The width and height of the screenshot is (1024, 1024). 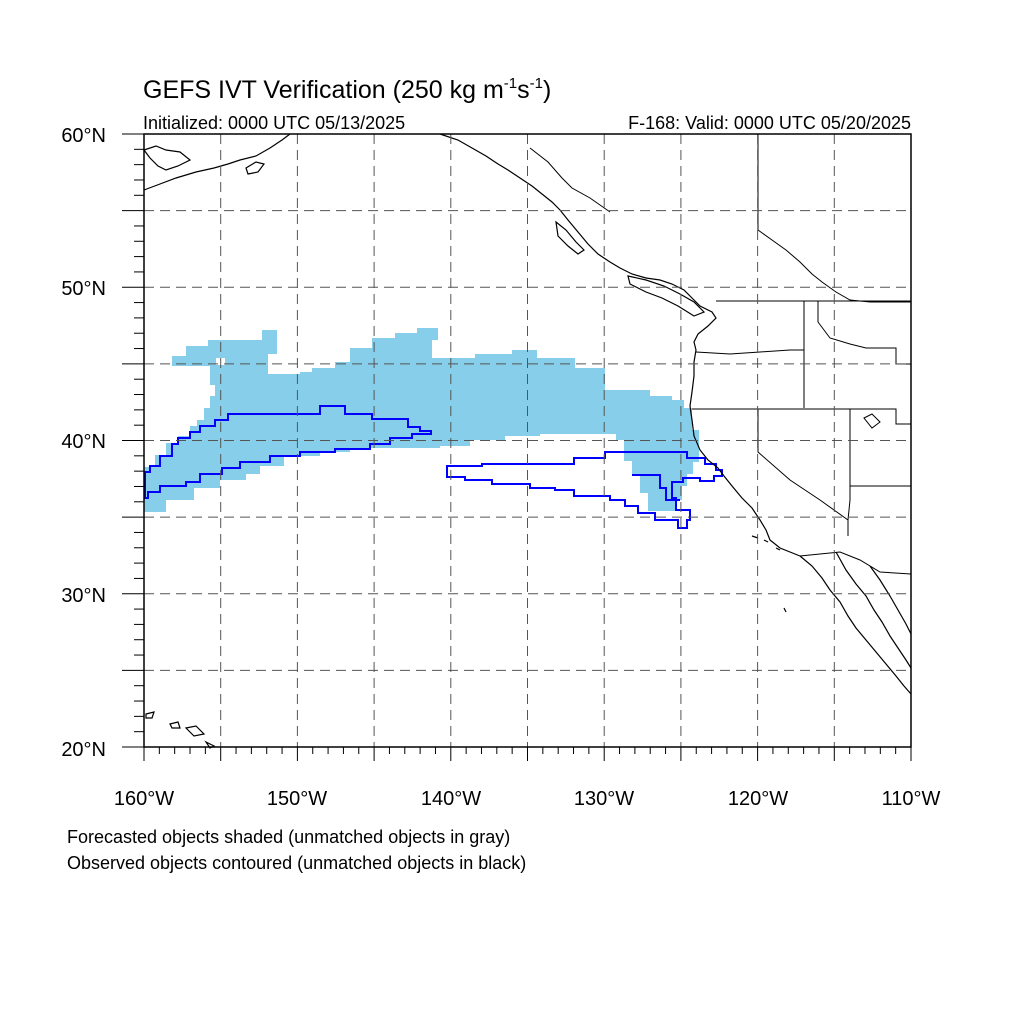 I want to click on forecast-object-main, so click(x=421, y=420).